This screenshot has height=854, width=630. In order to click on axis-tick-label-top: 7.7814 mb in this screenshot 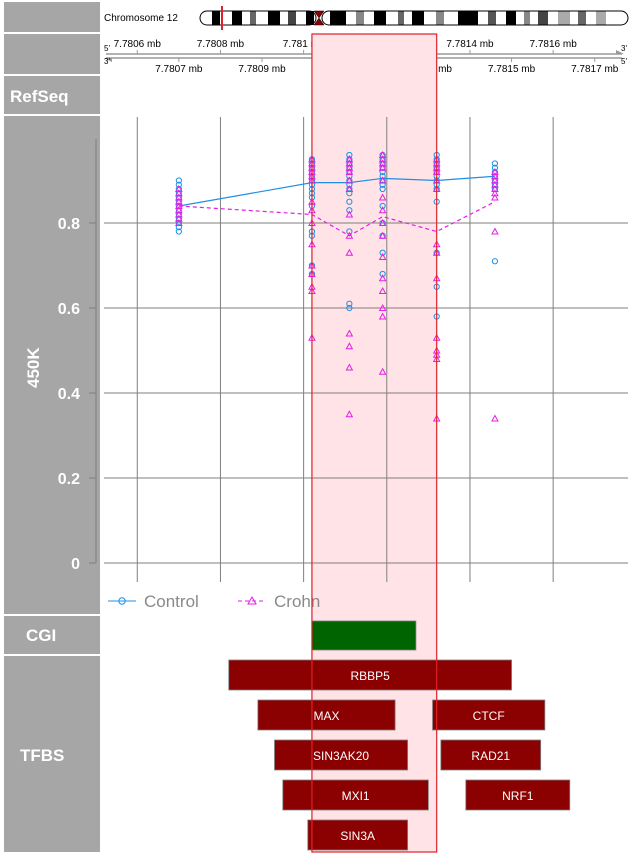, I will do `click(470, 44)`.